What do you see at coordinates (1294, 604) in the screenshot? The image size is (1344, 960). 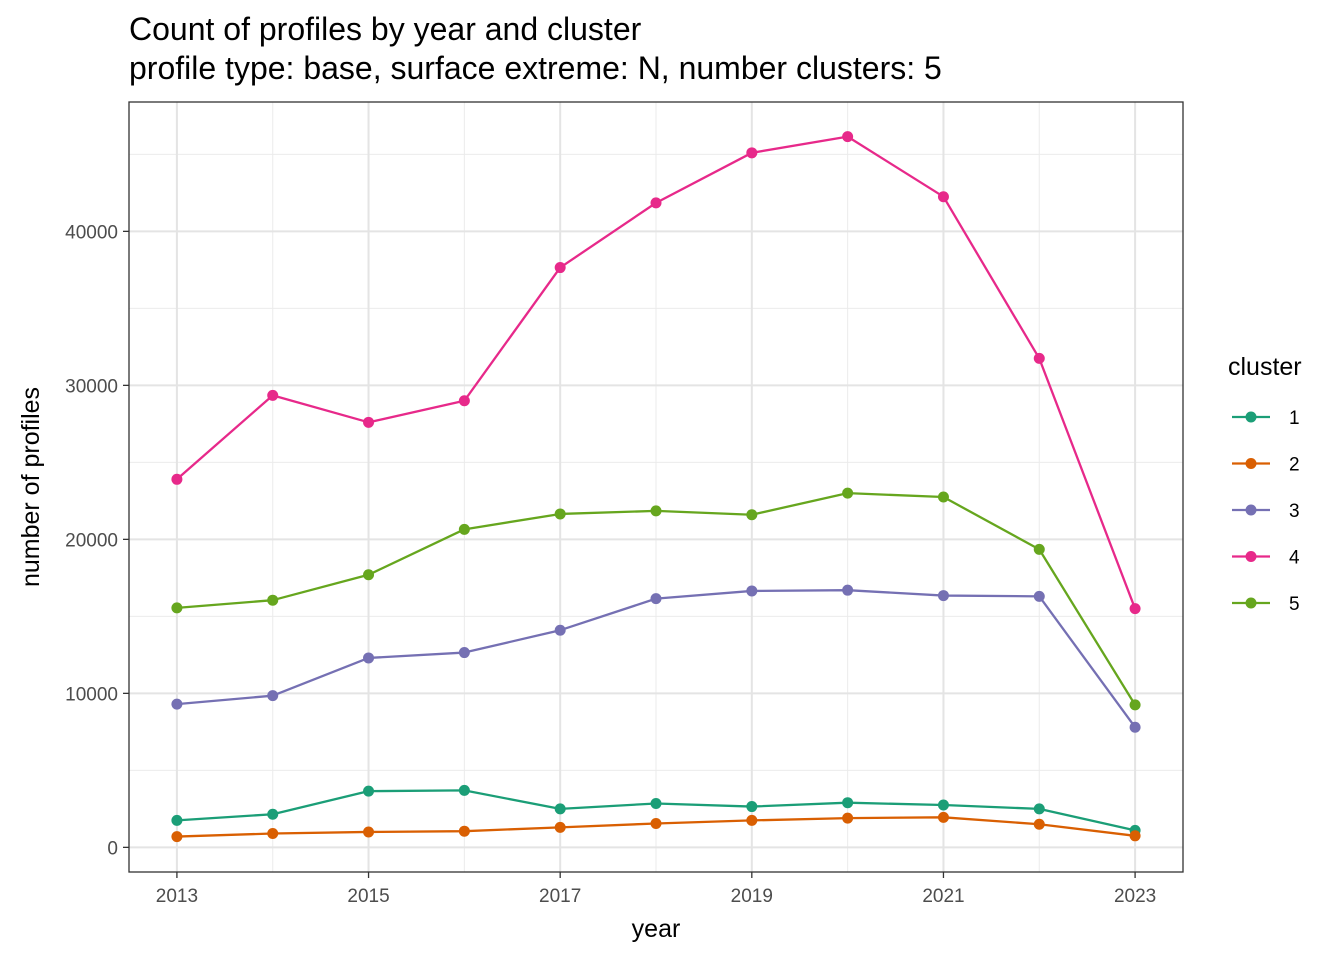 I see `legend-label: 5` at bounding box center [1294, 604].